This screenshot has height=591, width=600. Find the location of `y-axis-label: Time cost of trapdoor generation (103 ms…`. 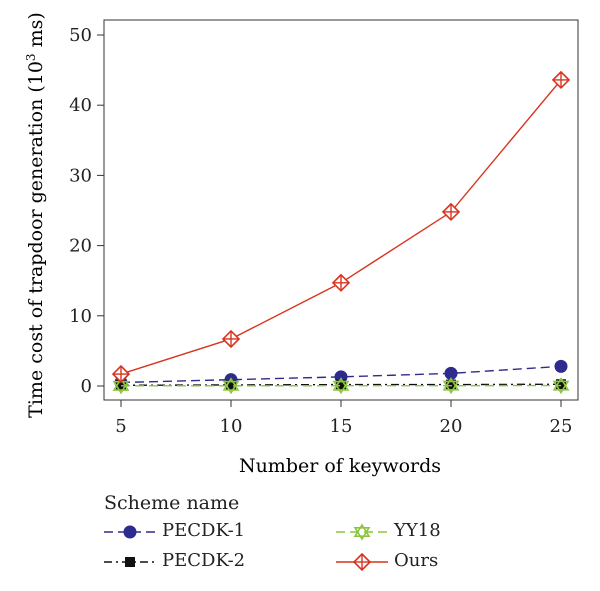

y-axis-label: Time cost of trapdoor generation (103 ms… is located at coordinates (35, 215).